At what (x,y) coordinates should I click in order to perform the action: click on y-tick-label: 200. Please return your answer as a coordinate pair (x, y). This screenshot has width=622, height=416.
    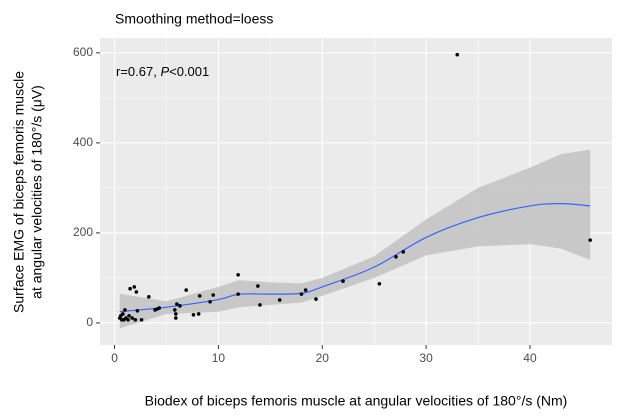
    Looking at the image, I should click on (83, 232).